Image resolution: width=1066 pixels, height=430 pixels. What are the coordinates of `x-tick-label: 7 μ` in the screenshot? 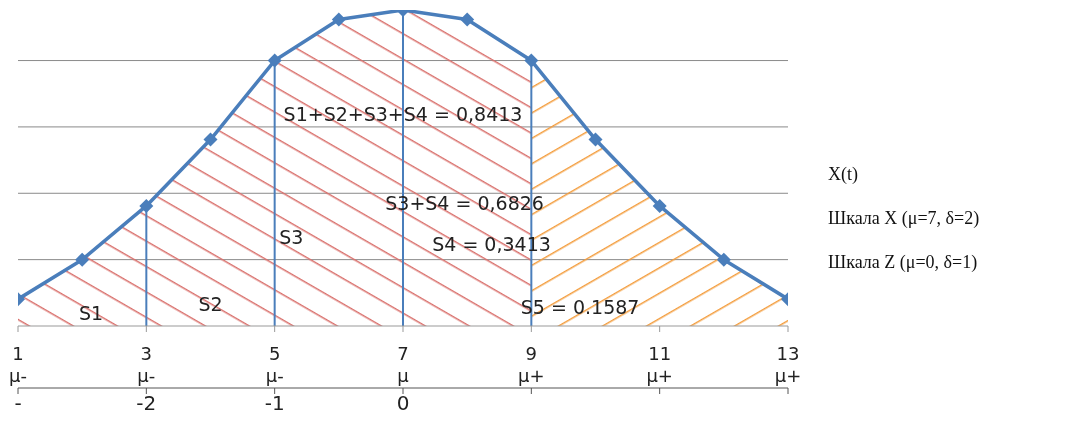 It's located at (403, 364).